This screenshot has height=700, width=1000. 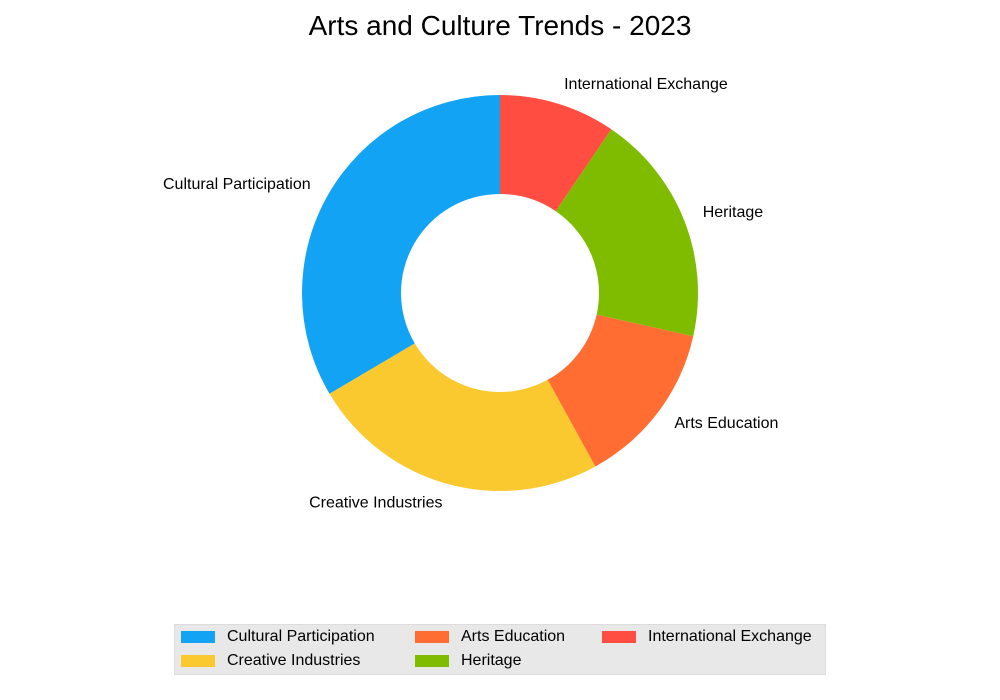 What do you see at coordinates (301, 636) in the screenshot?
I see `legend-label: Cultural Participation` at bounding box center [301, 636].